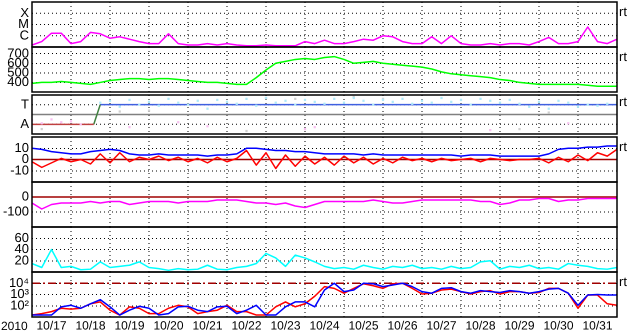  Describe the element at coordinates (246, 325) in the screenshot. I see `x-tick-label: 10/22` at that location.